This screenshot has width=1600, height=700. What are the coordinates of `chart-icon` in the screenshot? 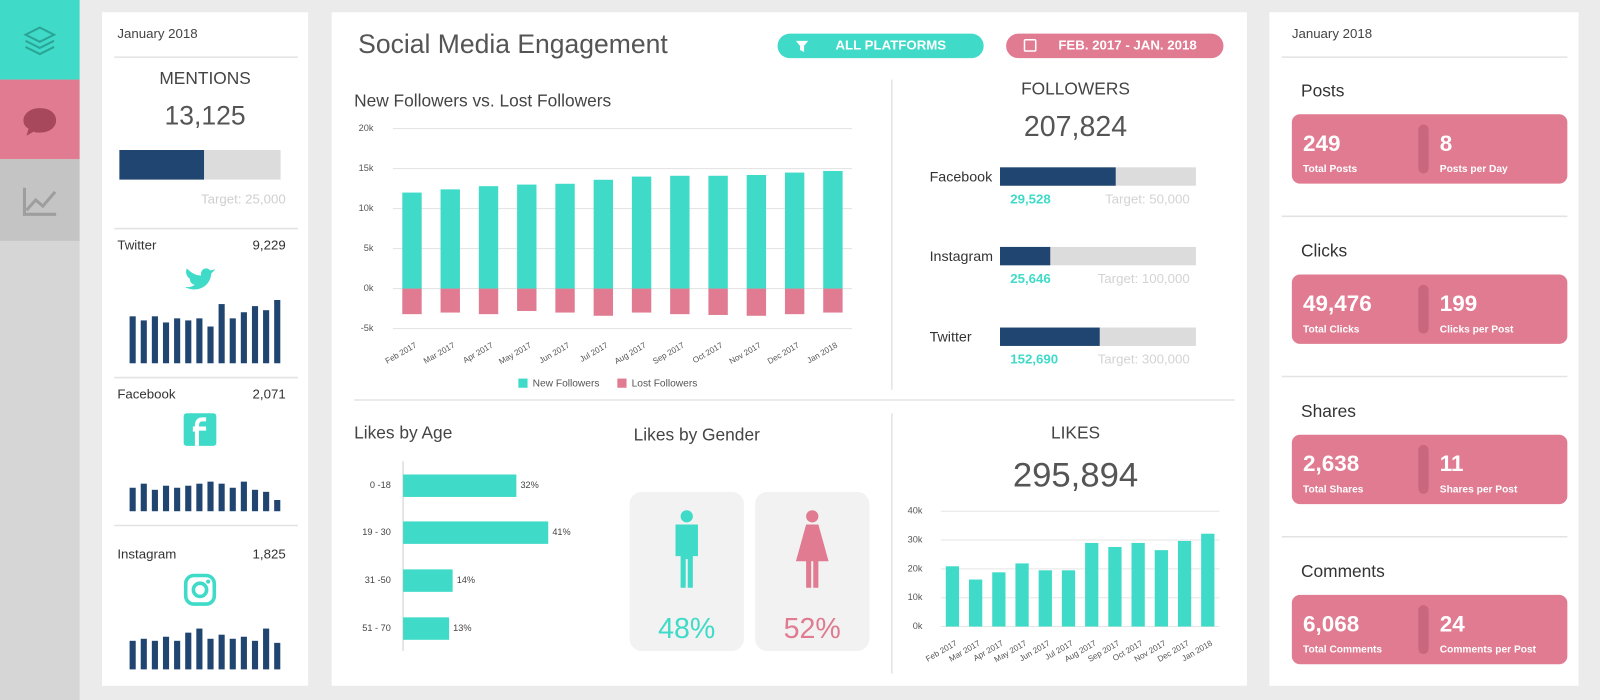 It's located at (39, 201).